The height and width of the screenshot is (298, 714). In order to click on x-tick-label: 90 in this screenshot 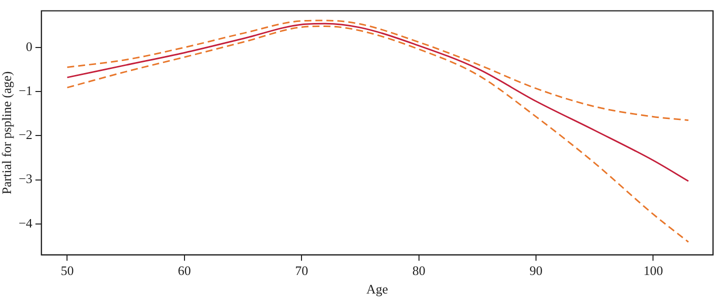, I will do `click(536, 270)`.